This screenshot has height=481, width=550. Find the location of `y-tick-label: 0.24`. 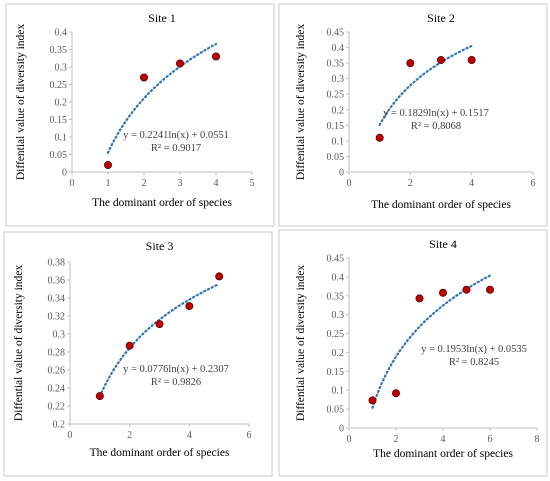

y-tick-label: 0.24 is located at coordinates (57, 389).